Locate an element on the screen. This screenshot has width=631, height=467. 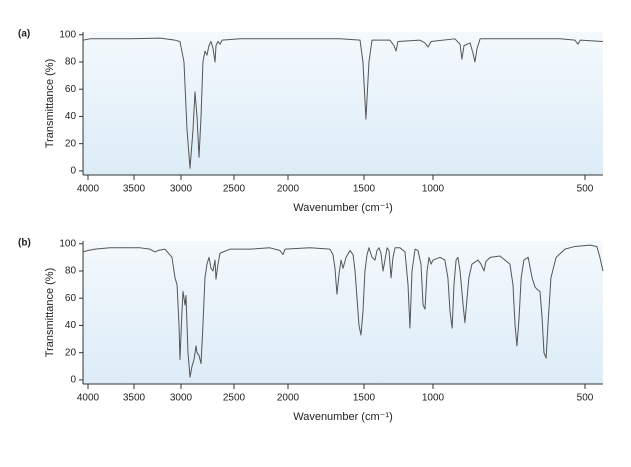
panel-label: (a) is located at coordinates (24, 34).